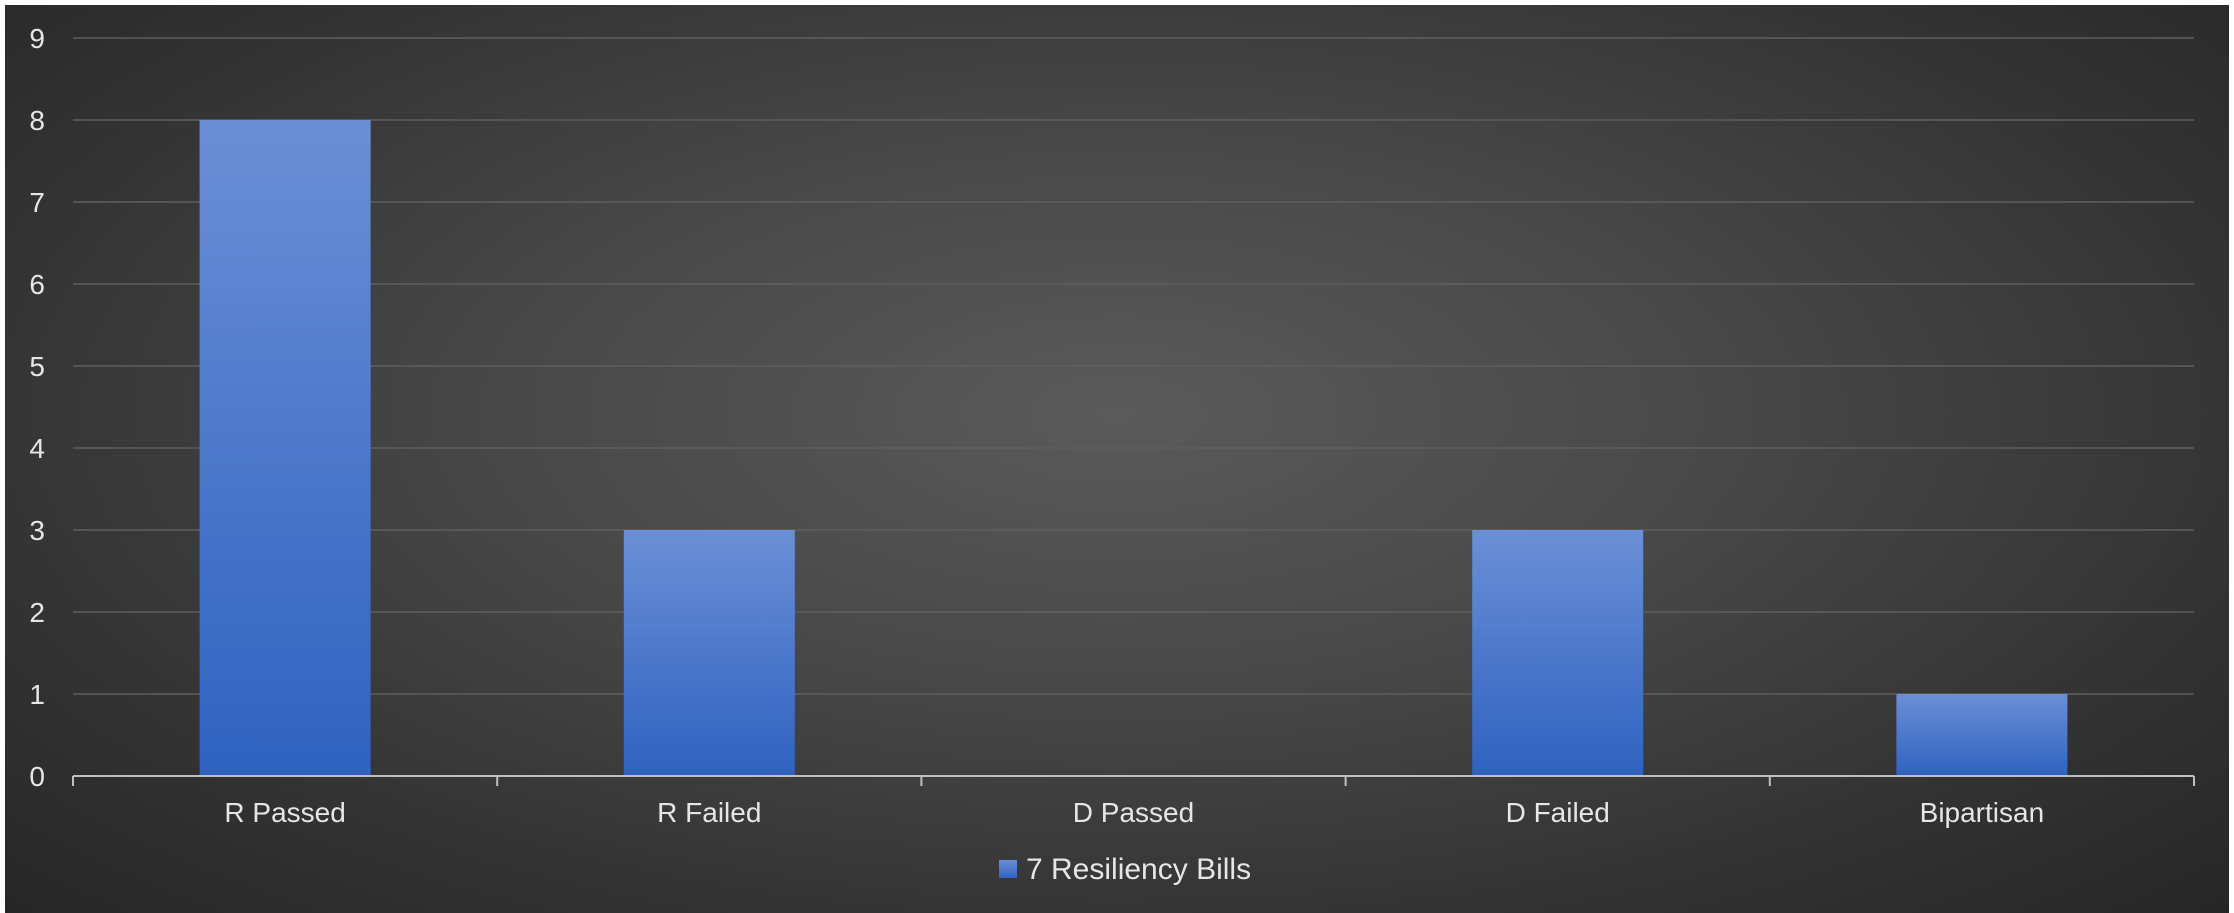 The height and width of the screenshot is (913, 2234). Describe the element at coordinates (37, 202) in the screenshot. I see `y-tick-label: 7` at that location.